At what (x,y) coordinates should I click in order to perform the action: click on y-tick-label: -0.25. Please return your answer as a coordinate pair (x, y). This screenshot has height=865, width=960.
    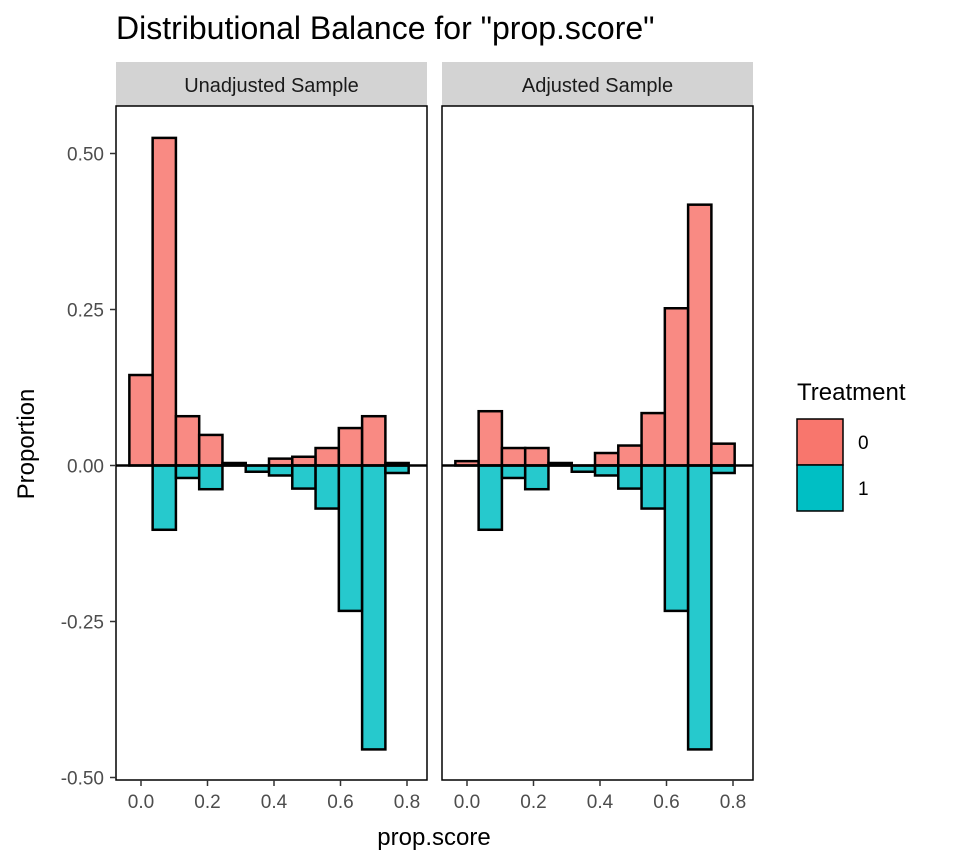
    Looking at the image, I should click on (82, 623).